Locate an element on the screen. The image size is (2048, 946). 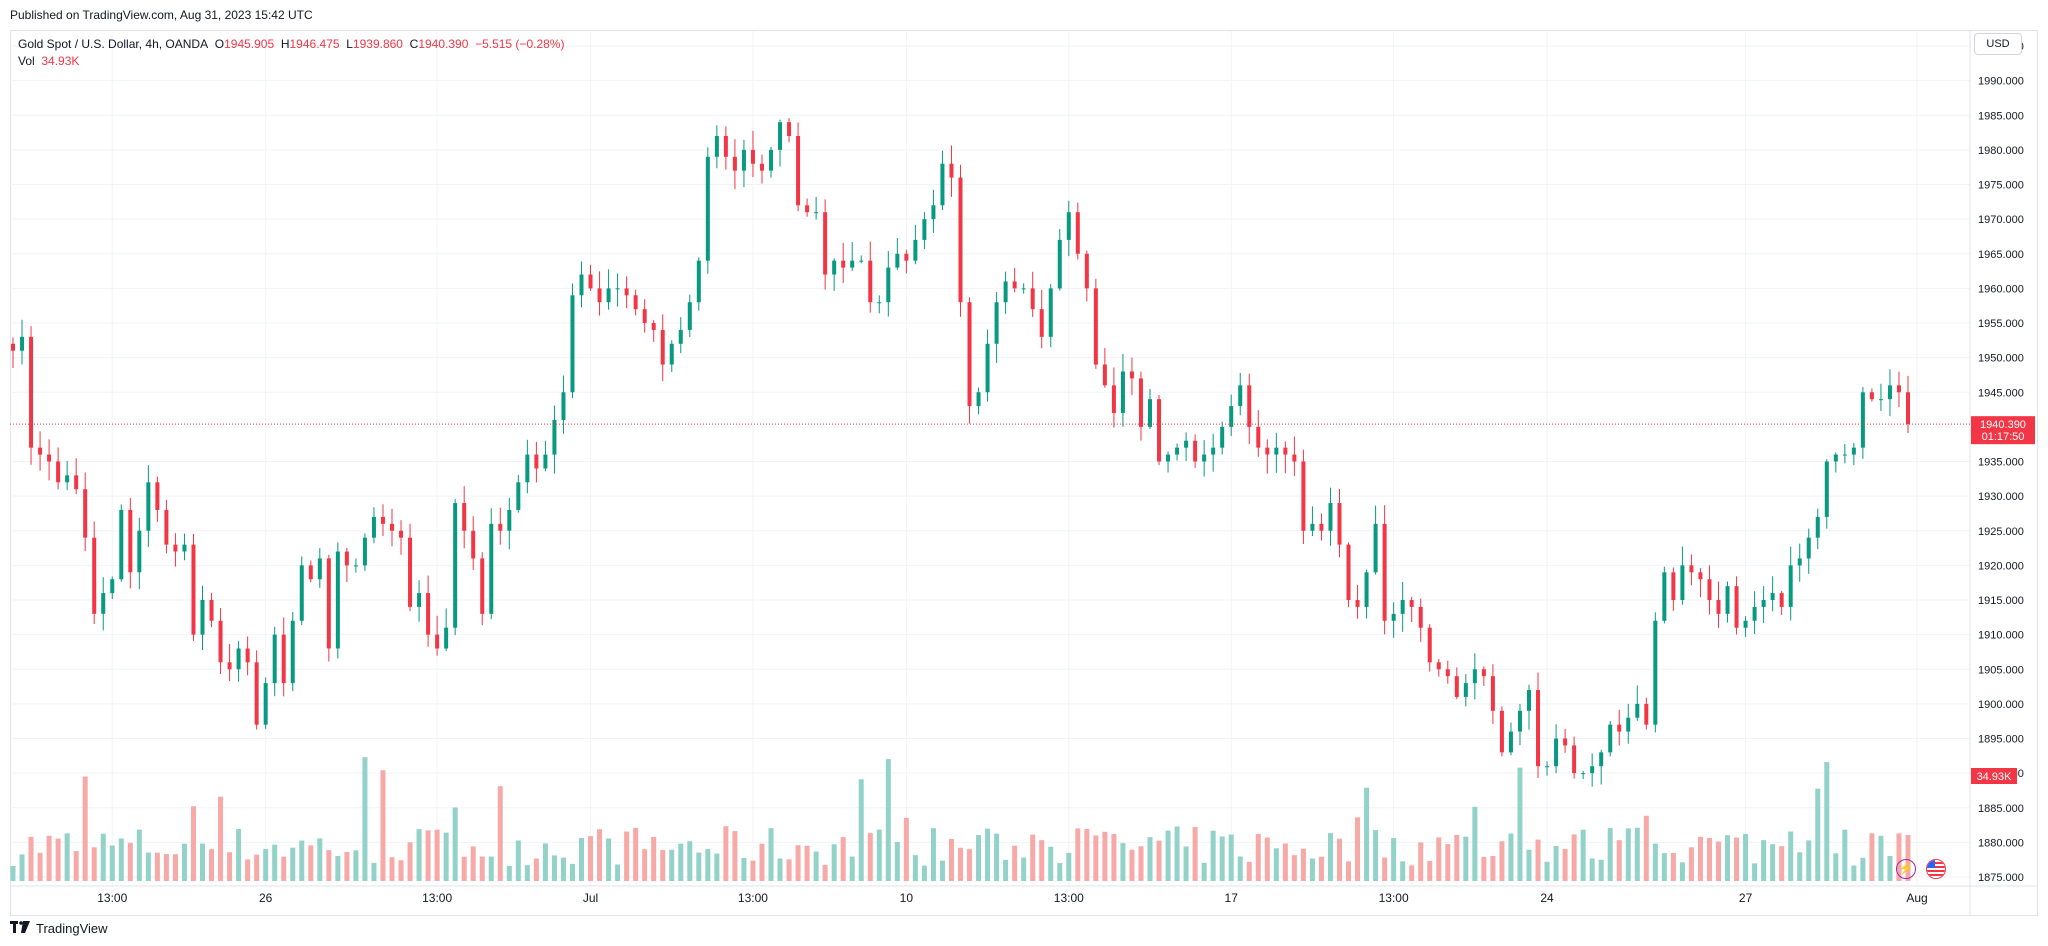
y-tick-label: 1960.000 is located at coordinates (2001, 289).